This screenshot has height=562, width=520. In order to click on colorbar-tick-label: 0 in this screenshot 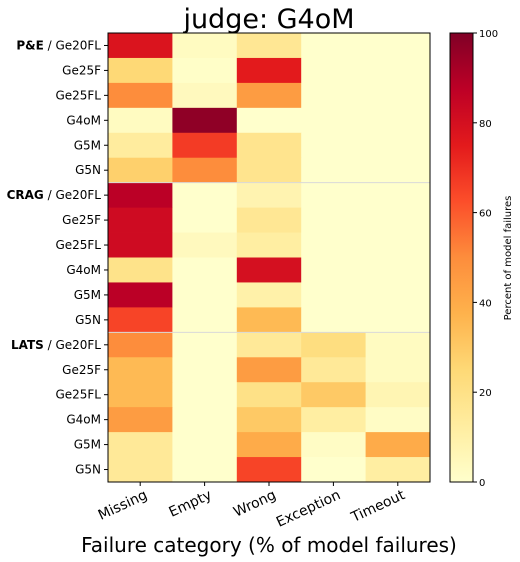, I will do `click(482, 483)`.